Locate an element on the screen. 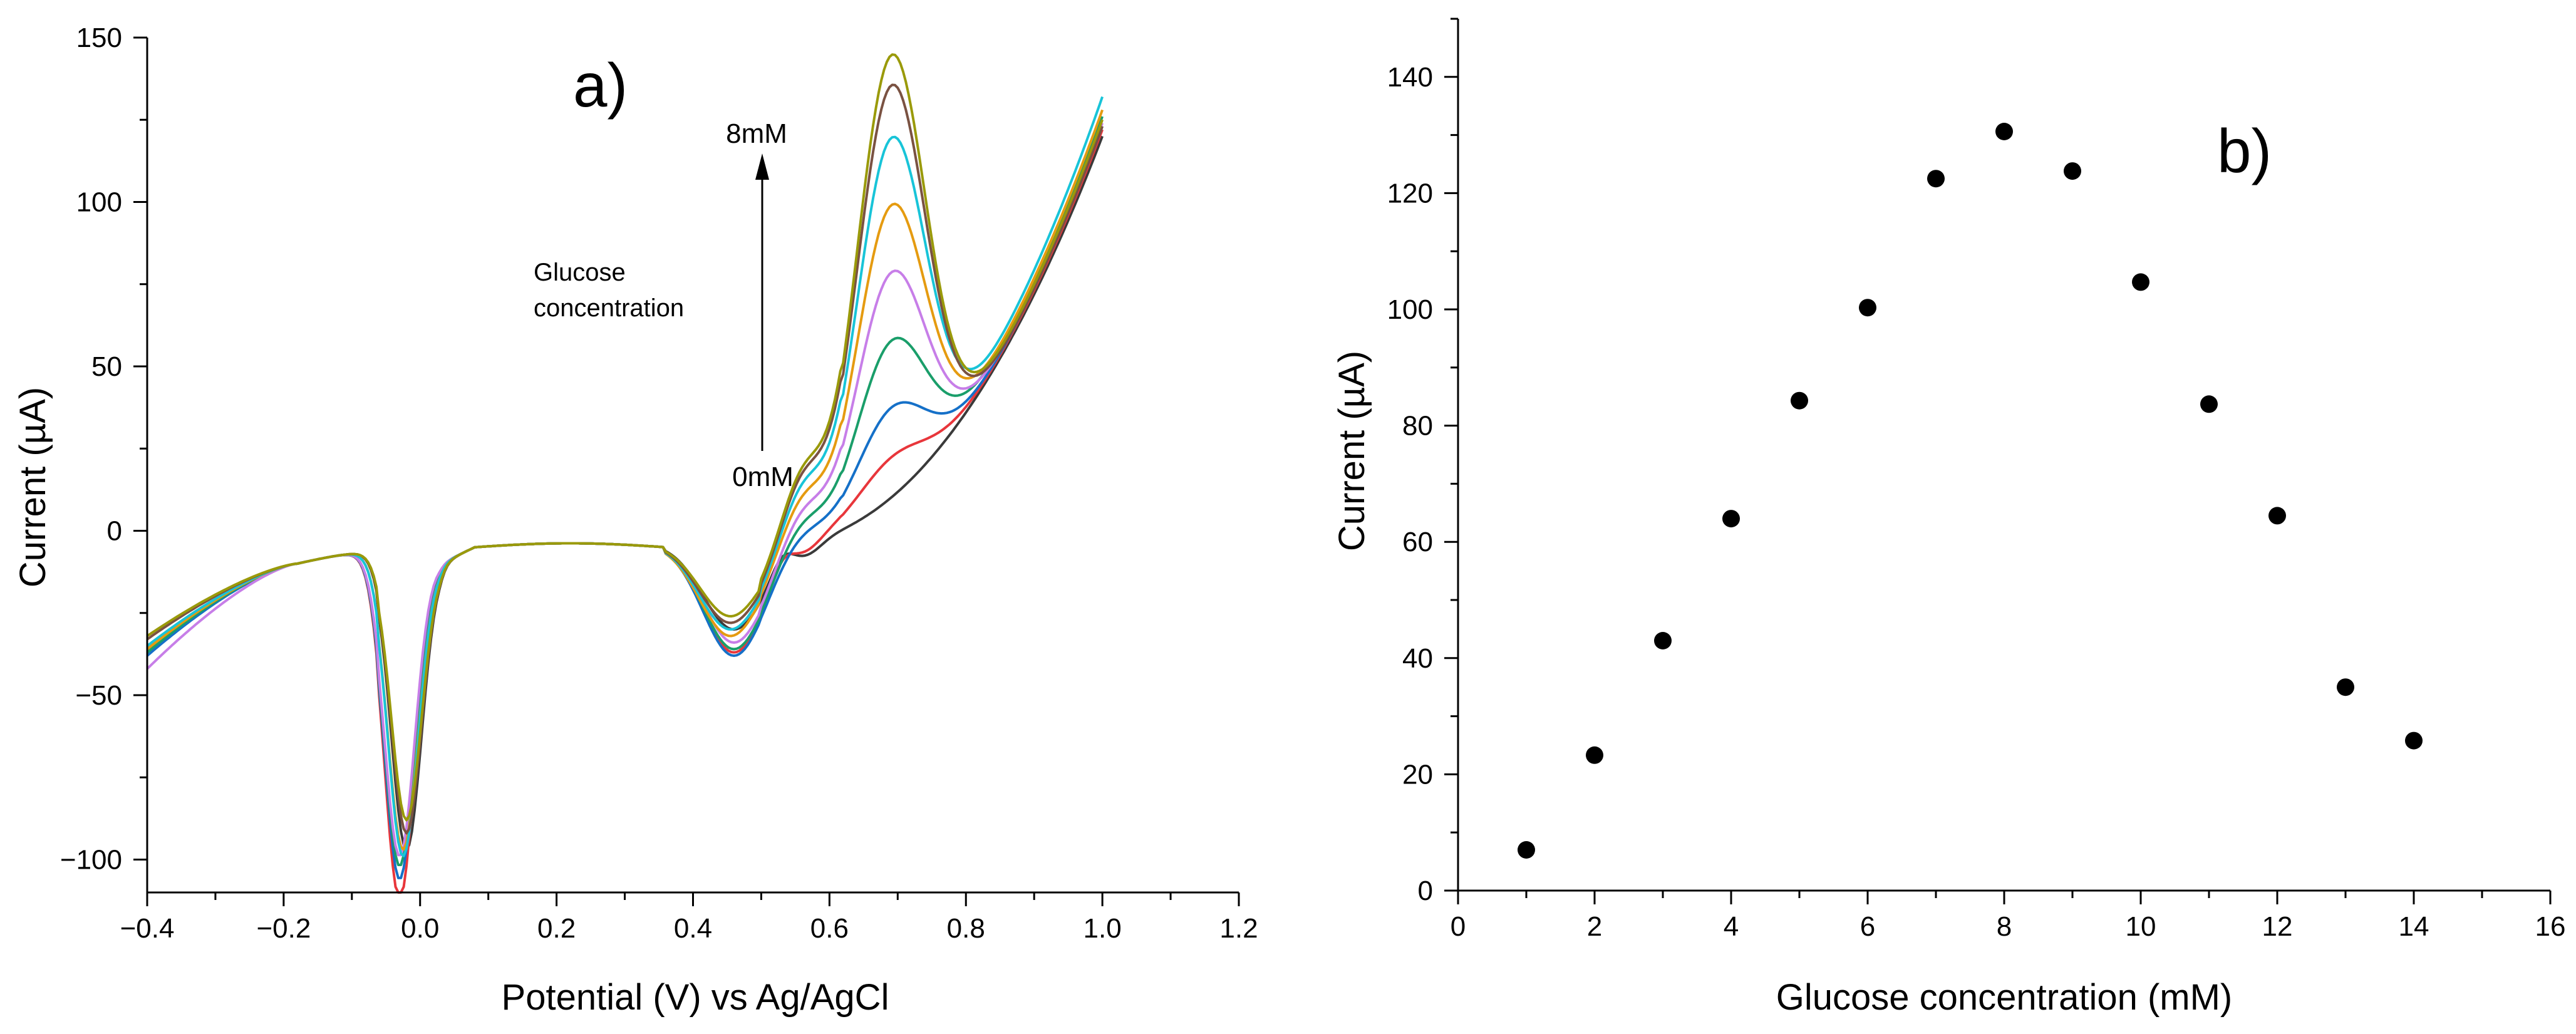 This screenshot has height=1034, width=2576. panel-a-x-tick-label: 1.2 is located at coordinates (1238, 928).